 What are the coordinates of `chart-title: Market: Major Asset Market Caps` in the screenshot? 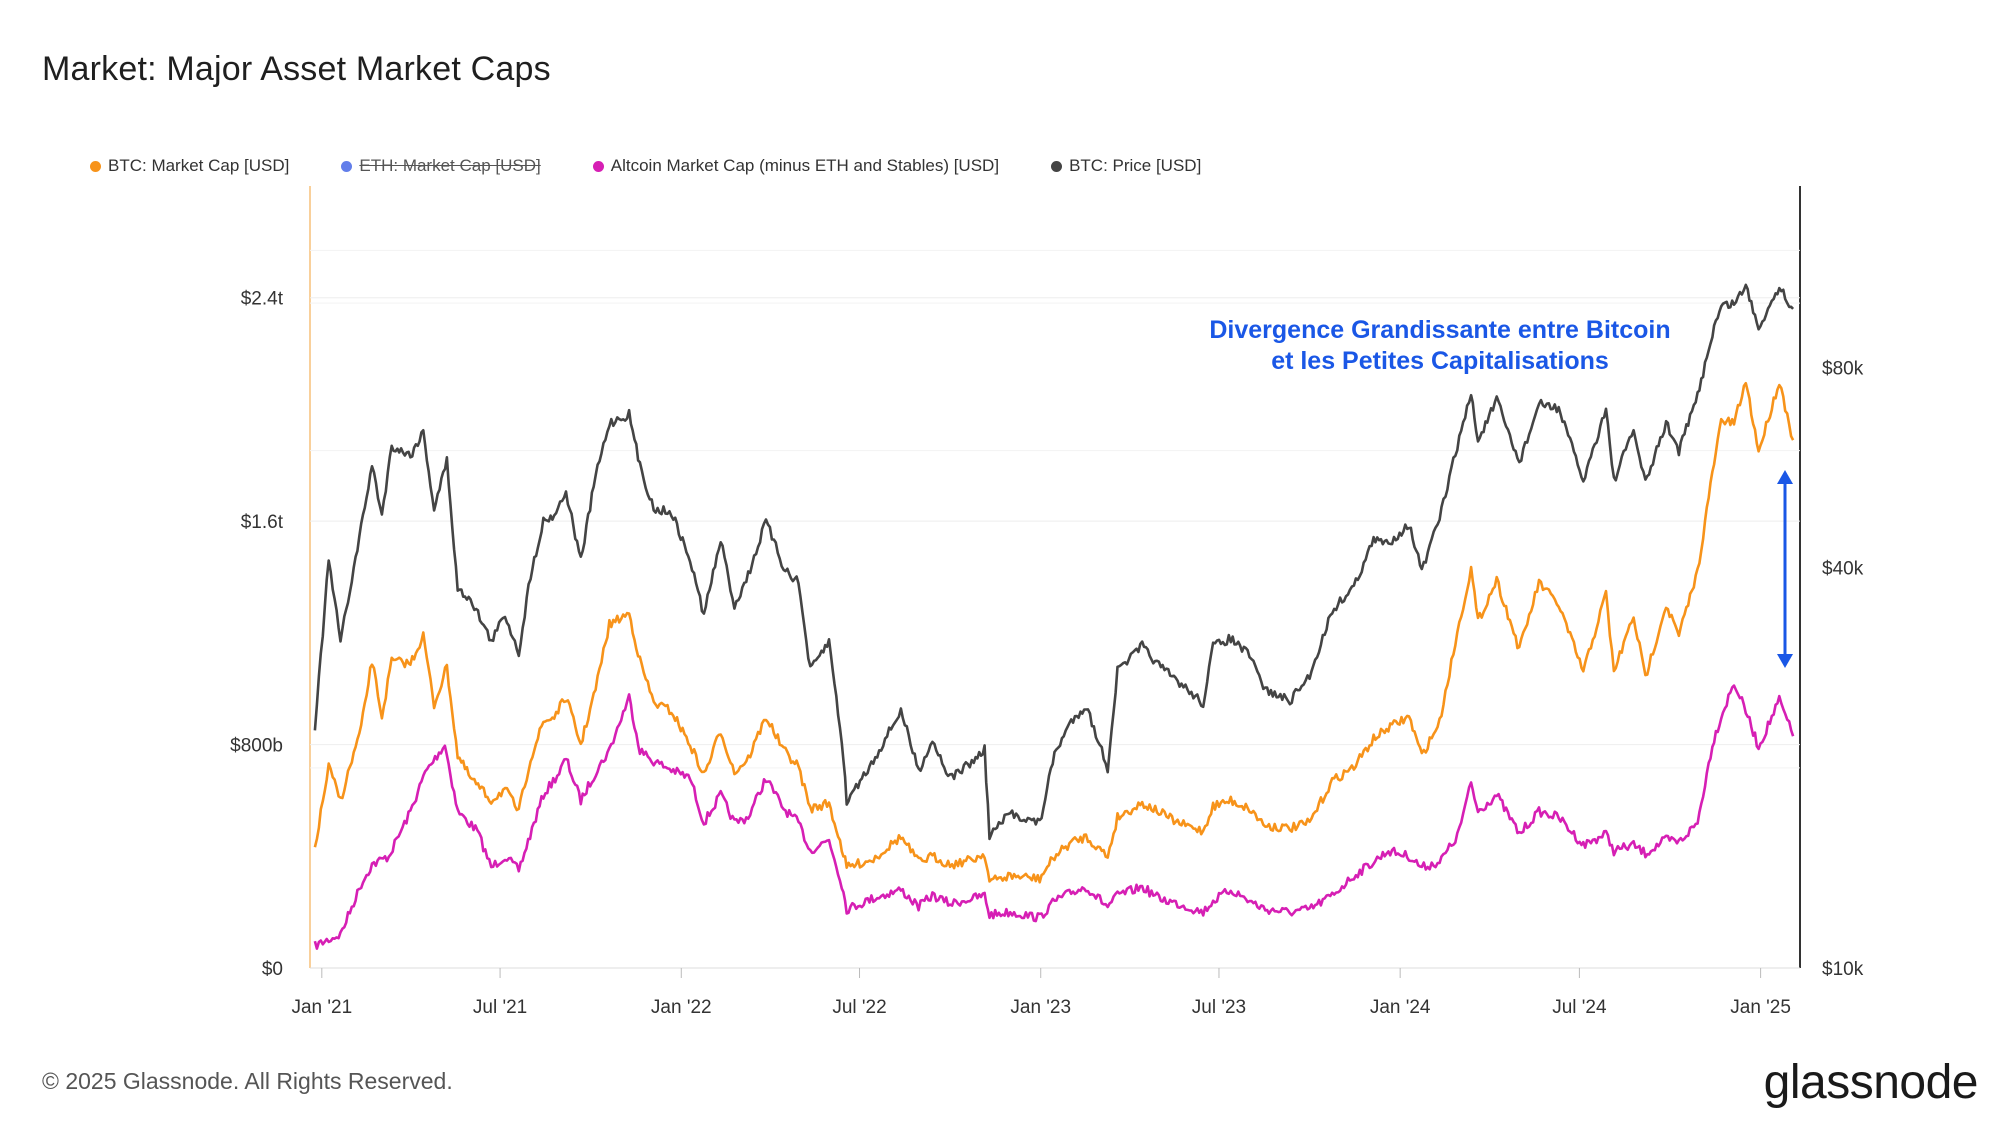 It's located at (296, 69).